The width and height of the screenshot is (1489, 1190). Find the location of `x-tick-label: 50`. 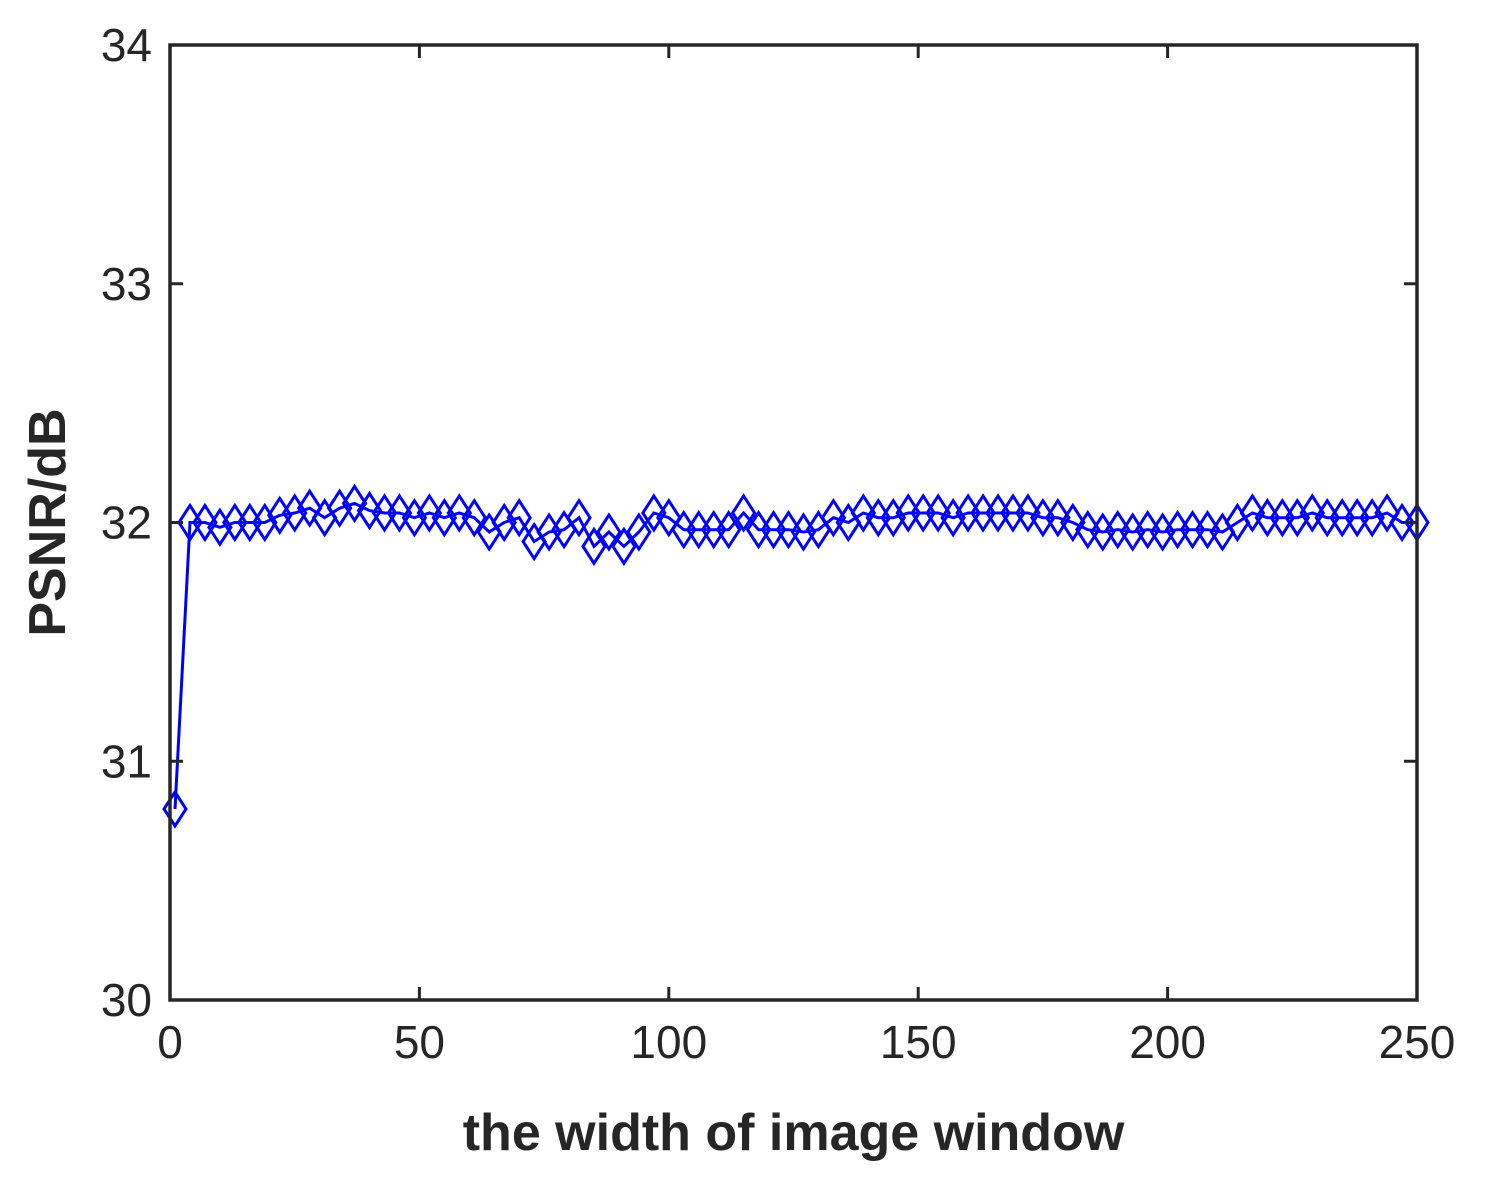

x-tick-label: 50 is located at coordinates (419, 1042).